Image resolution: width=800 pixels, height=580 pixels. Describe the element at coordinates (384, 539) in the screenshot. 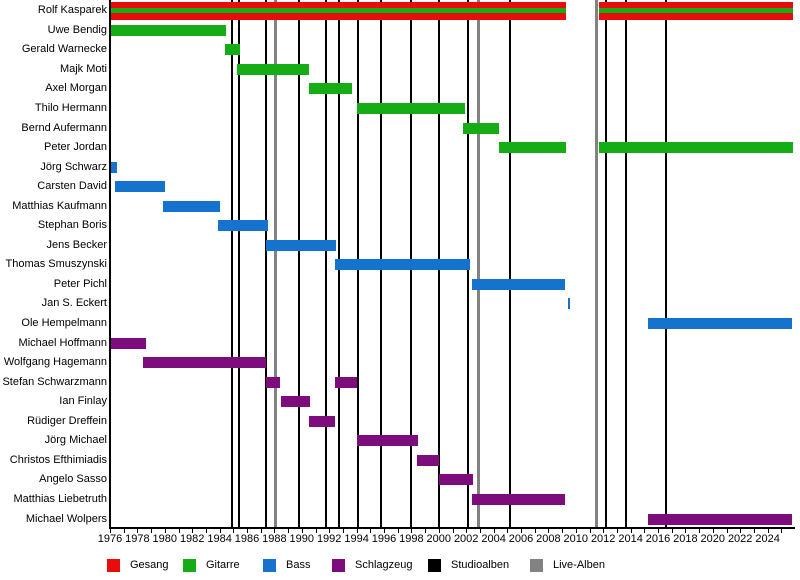

I see `axis-year-label: 1996` at that location.